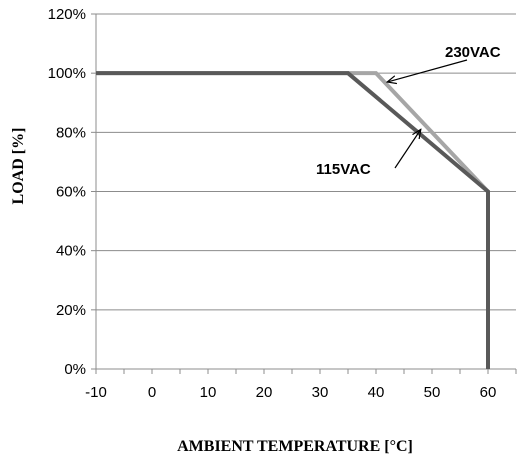  Describe the element at coordinates (427, 70) in the screenshot. I see `arrow-230vac` at that location.